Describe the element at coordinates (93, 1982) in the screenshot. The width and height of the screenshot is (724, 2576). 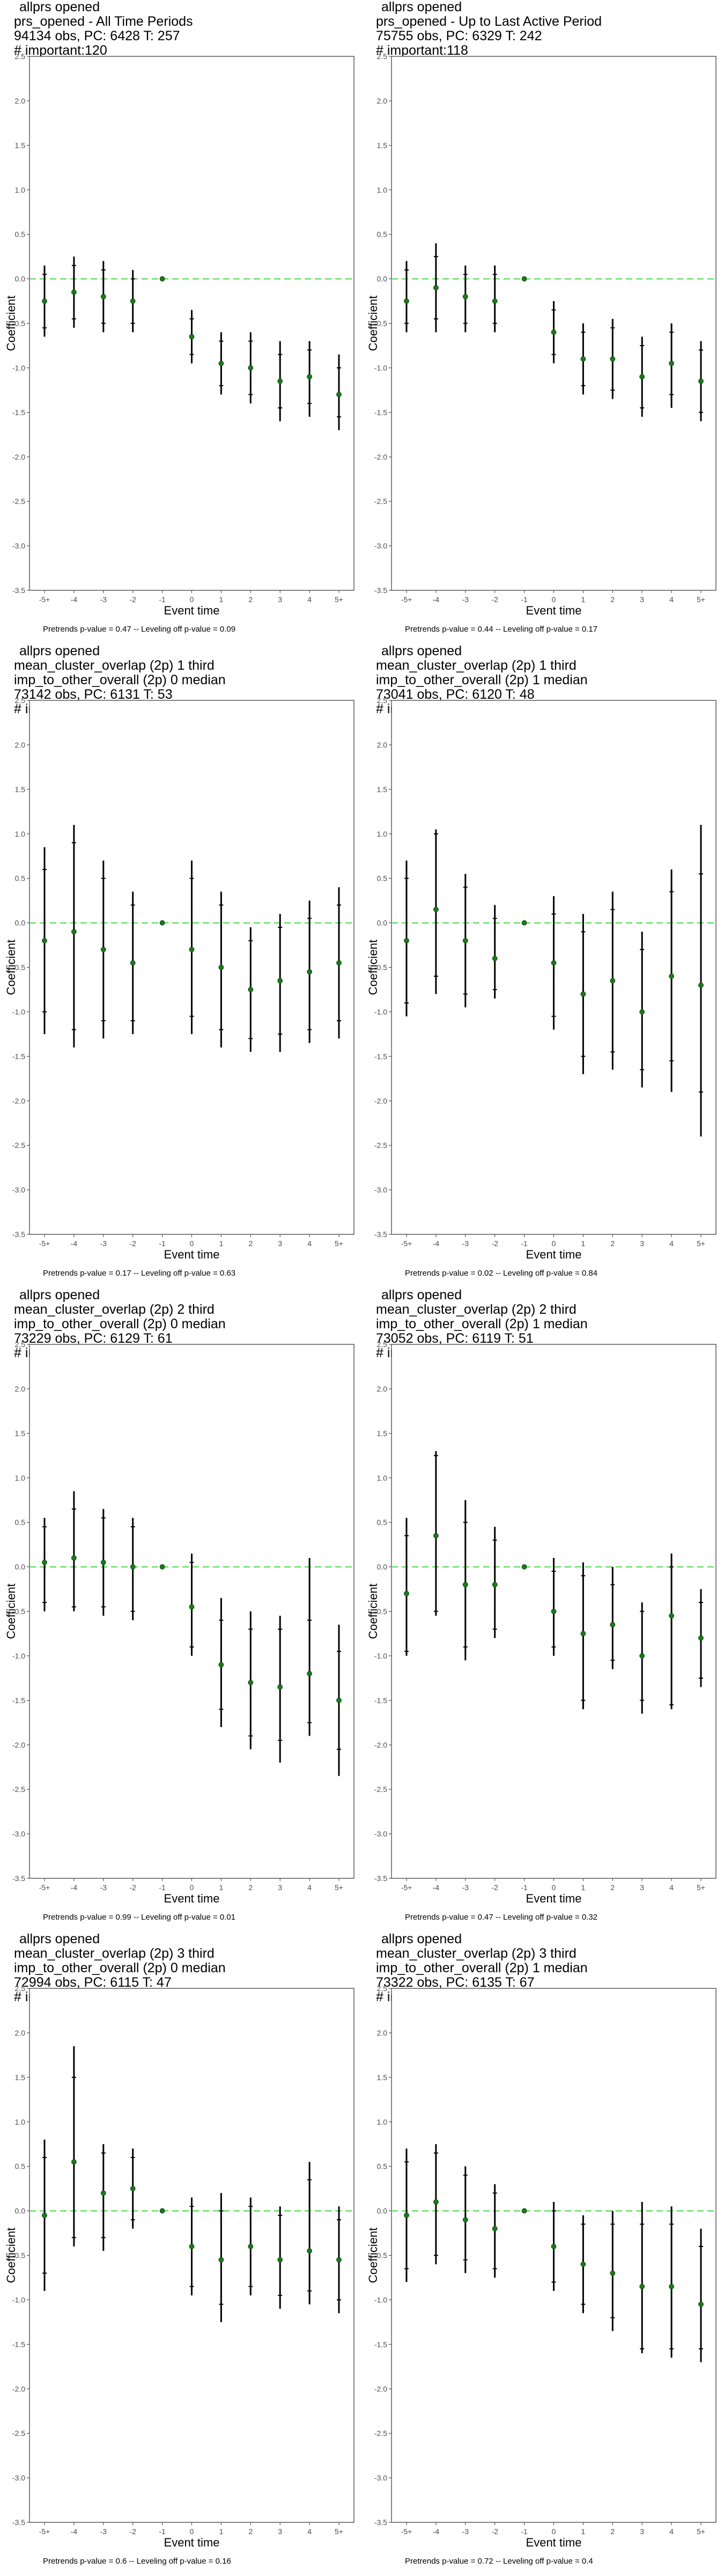
I see `title-line: 72994 obs, PC: 6115 T: 47` at that location.